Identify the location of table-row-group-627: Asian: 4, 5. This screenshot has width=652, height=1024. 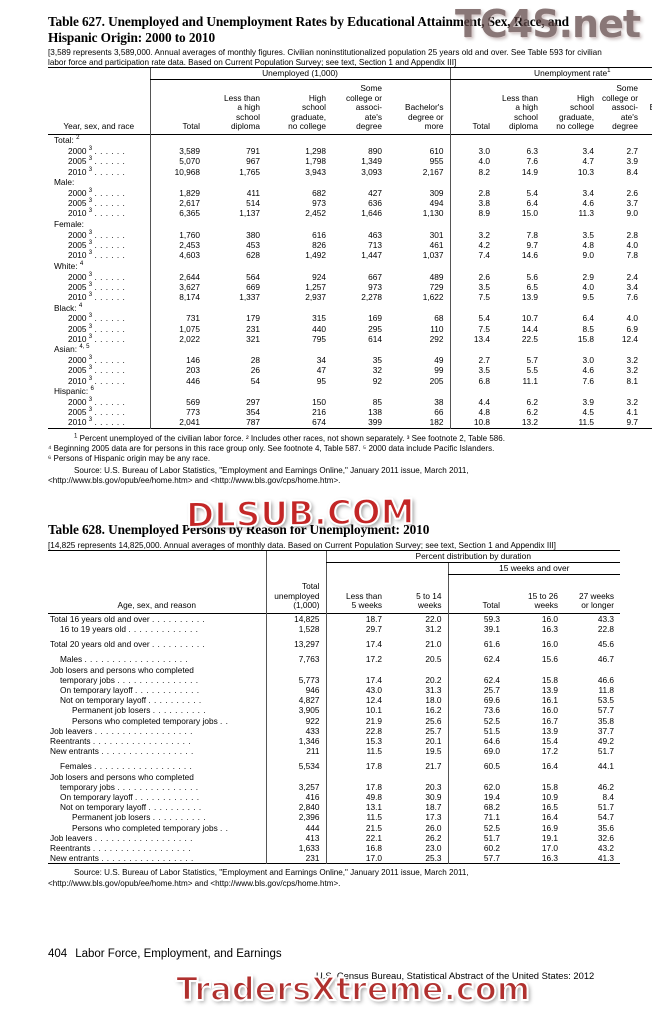
(350, 349).